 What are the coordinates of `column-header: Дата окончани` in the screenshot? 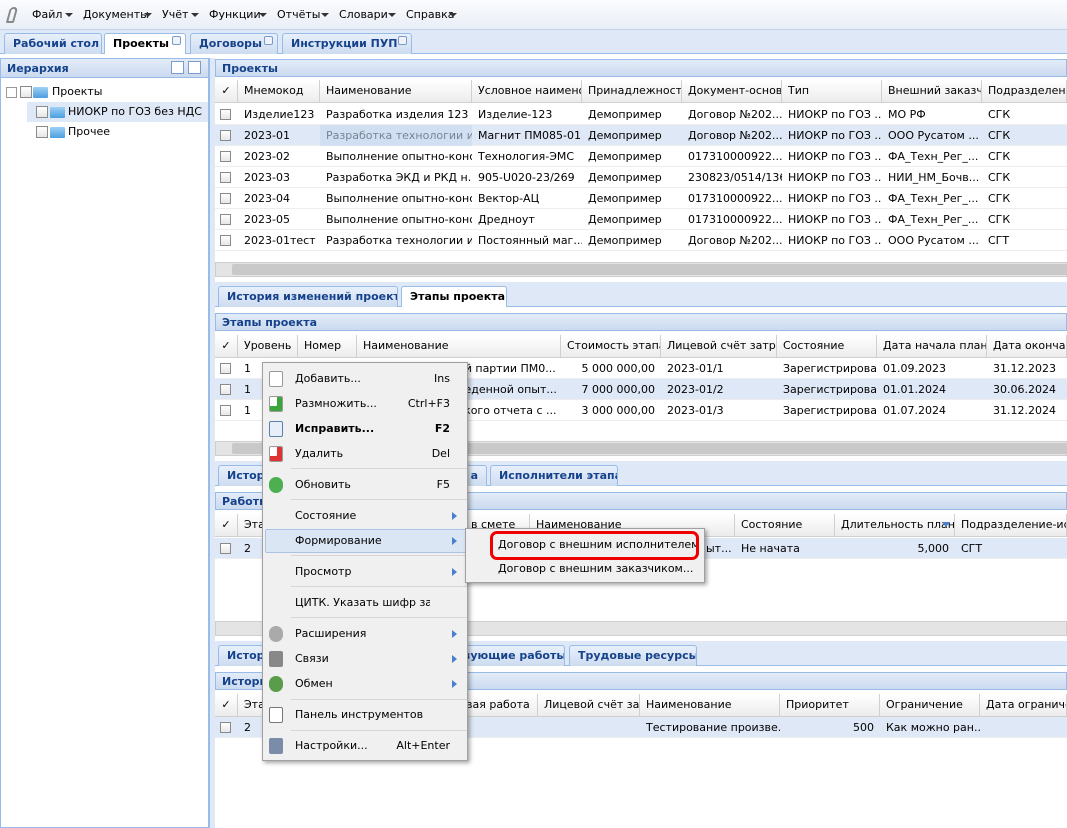 It's located at (1027, 346).